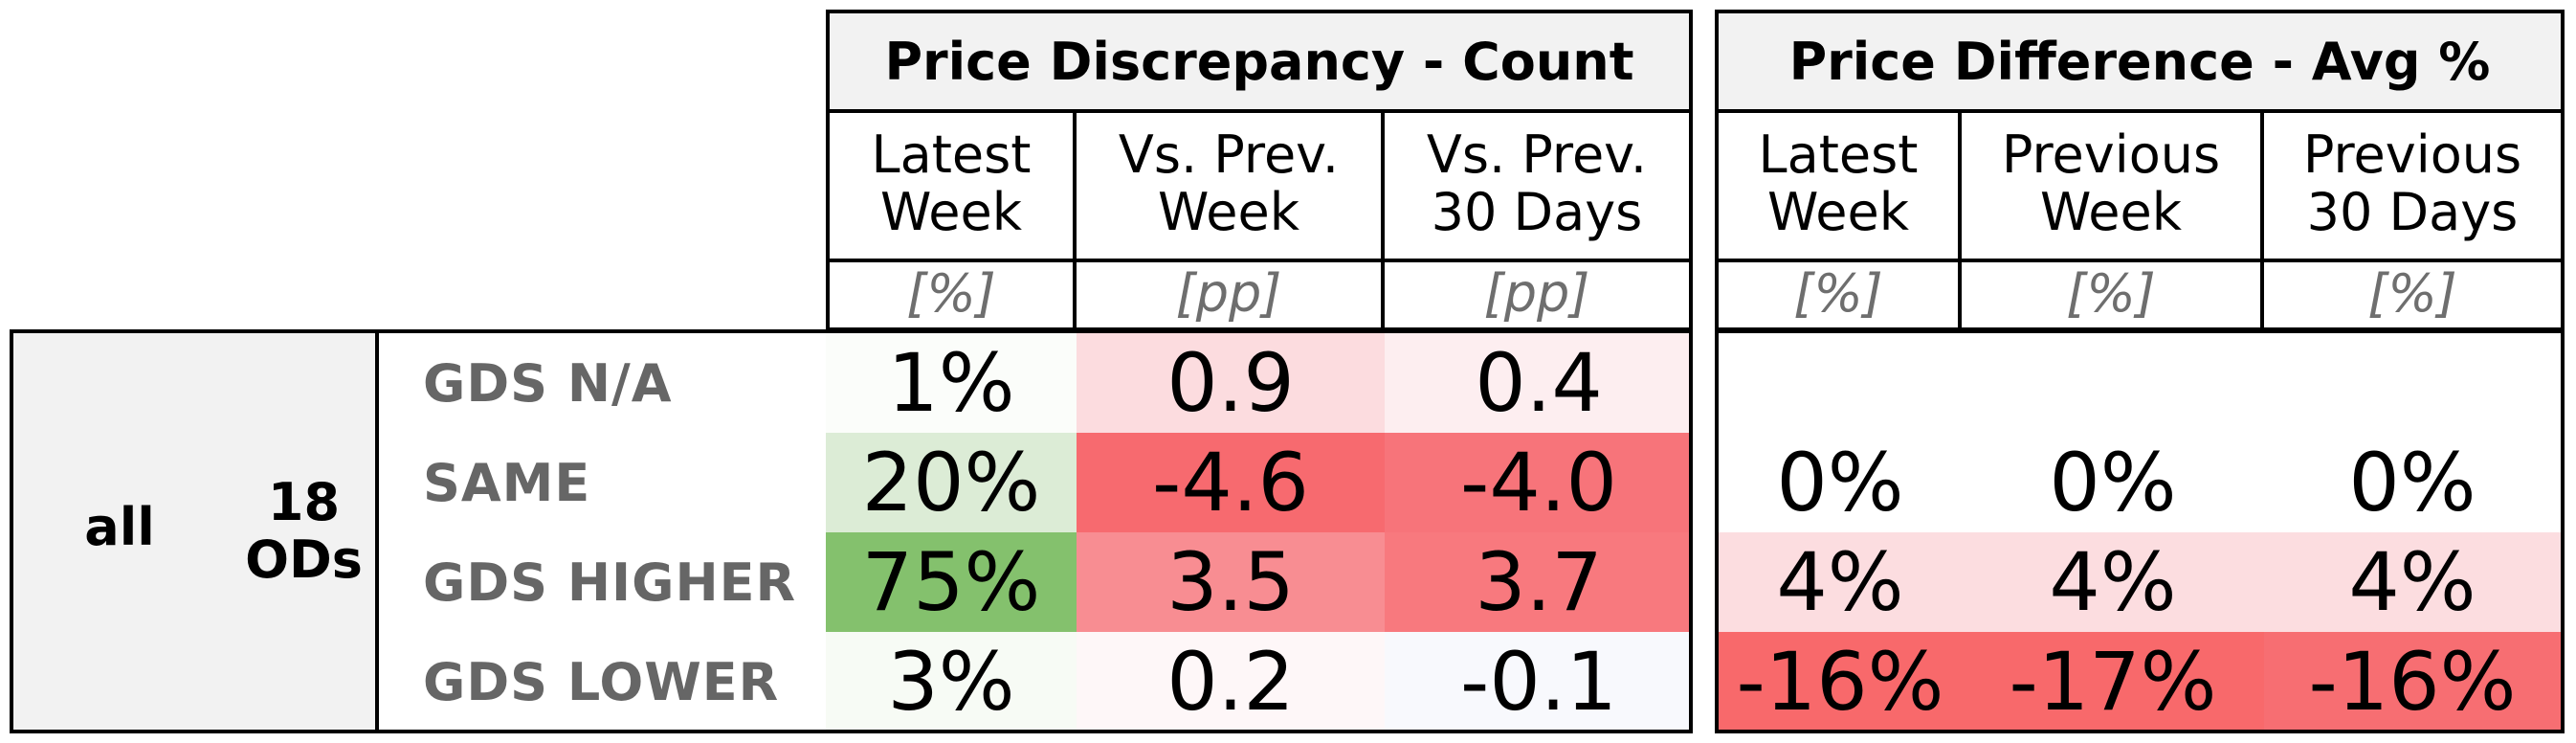  Describe the element at coordinates (548, 383) in the screenshot. I see `row-label-gds-n-a: GDS N/A` at that location.